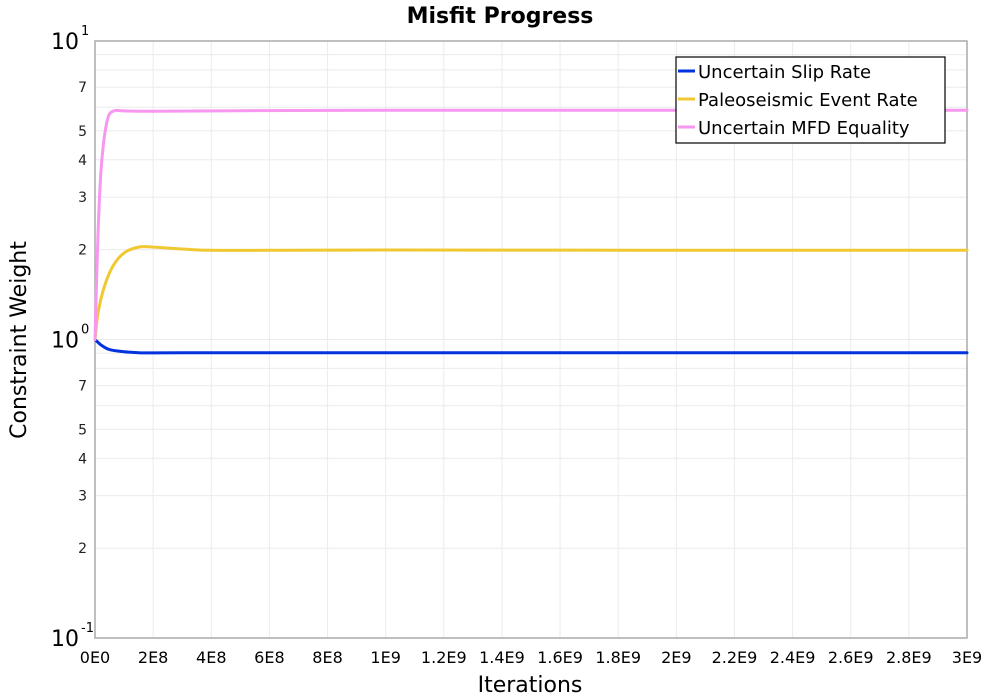 The height and width of the screenshot is (700, 1000). I want to click on x-tick-label: 8E8, so click(327, 657).